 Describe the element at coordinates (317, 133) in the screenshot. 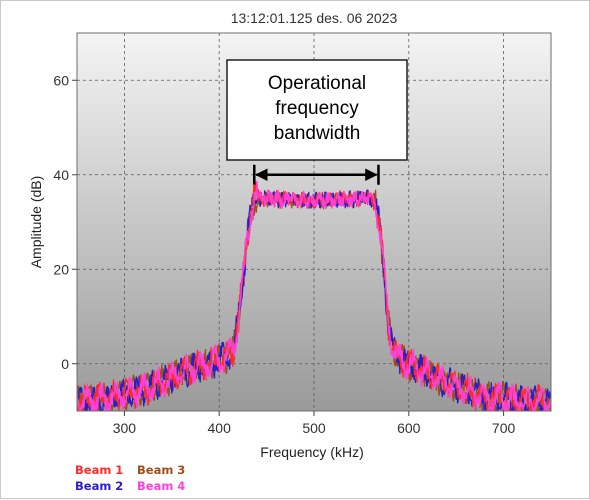

I see `annotation-line-3: bandwidth` at that location.